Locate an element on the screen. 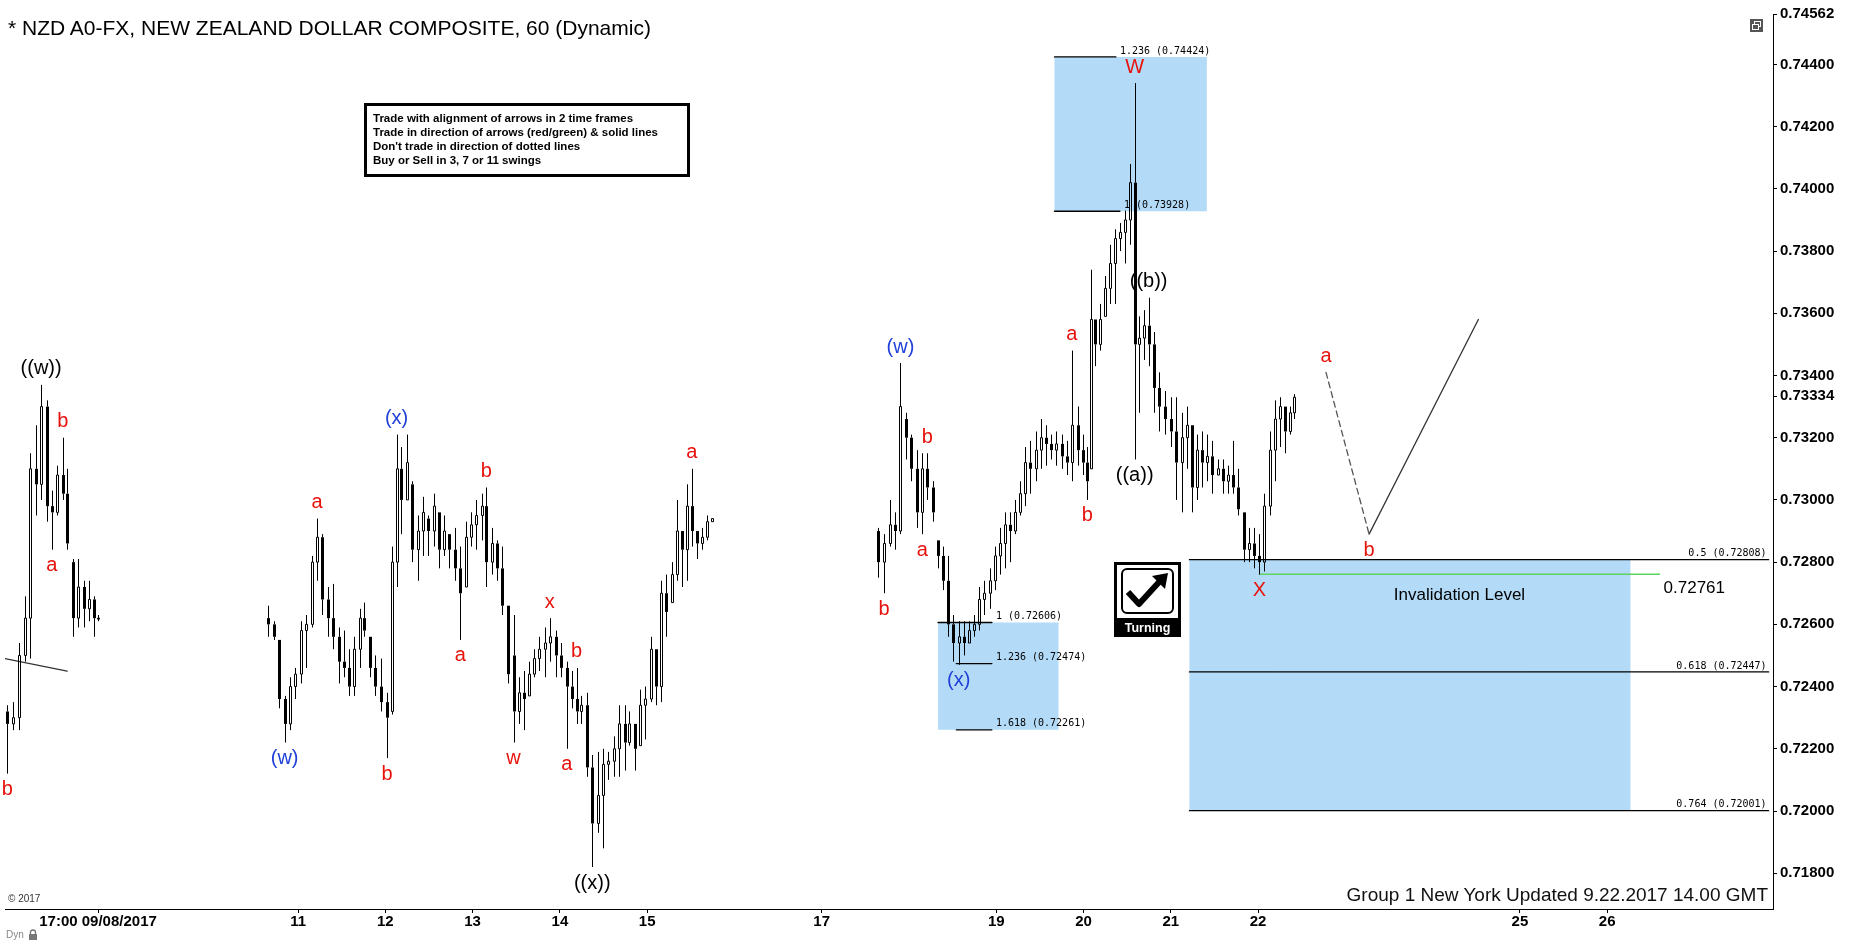  y-tick-label: 0.74400 is located at coordinates (1807, 63).